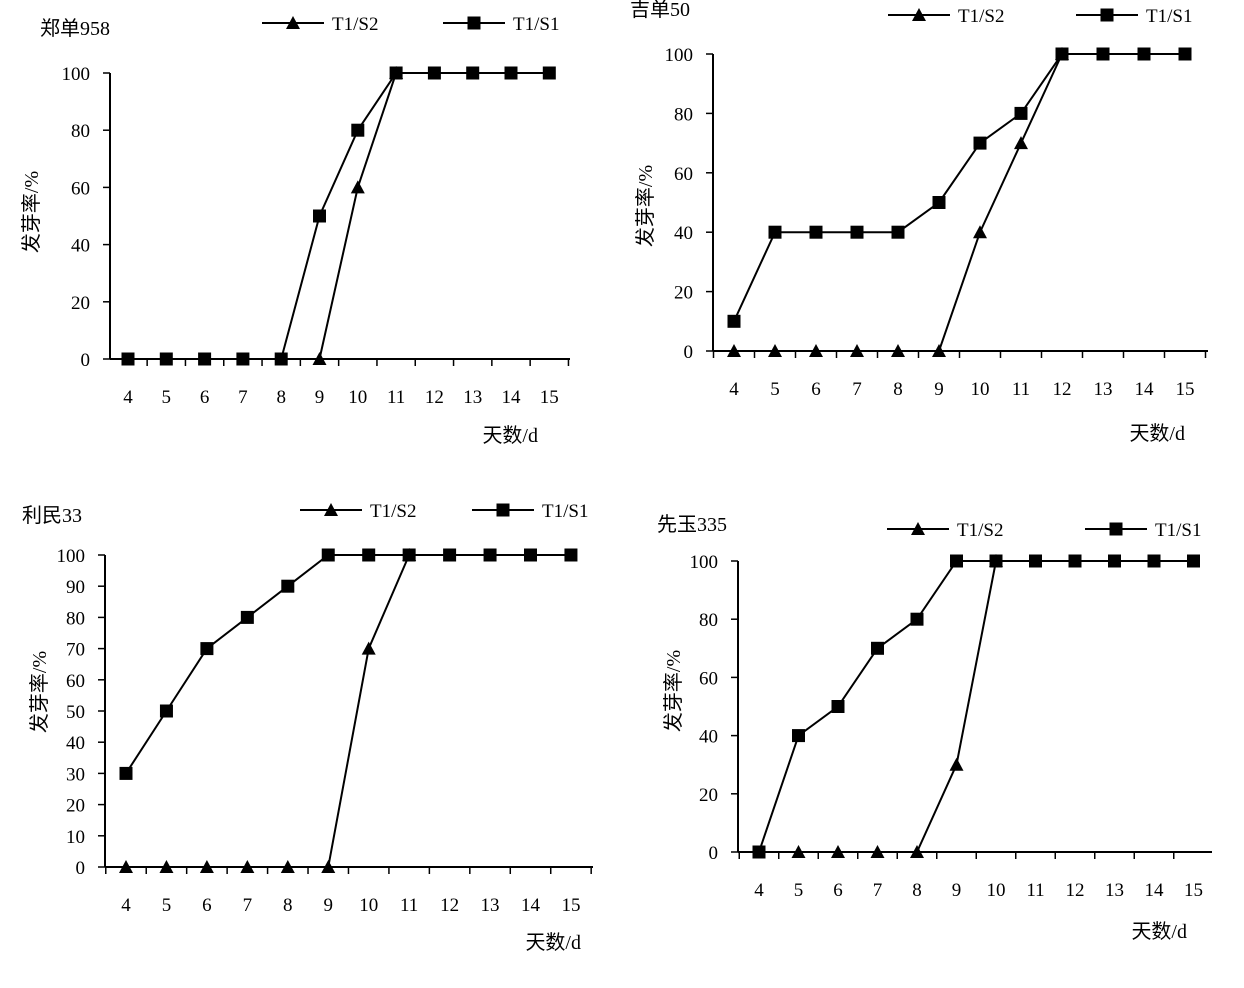 This screenshot has height=988, width=1244. What do you see at coordinates (75, 28) in the screenshot?
I see `chart-title: 郑单958` at bounding box center [75, 28].